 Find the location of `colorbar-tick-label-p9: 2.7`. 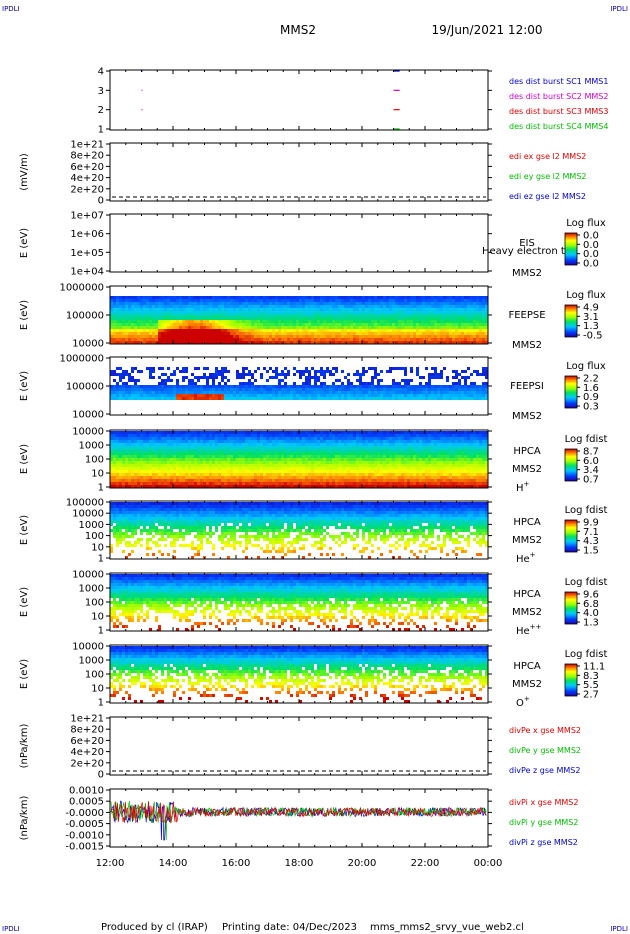

colorbar-tick-label-p9: 2.7 is located at coordinates (591, 695).